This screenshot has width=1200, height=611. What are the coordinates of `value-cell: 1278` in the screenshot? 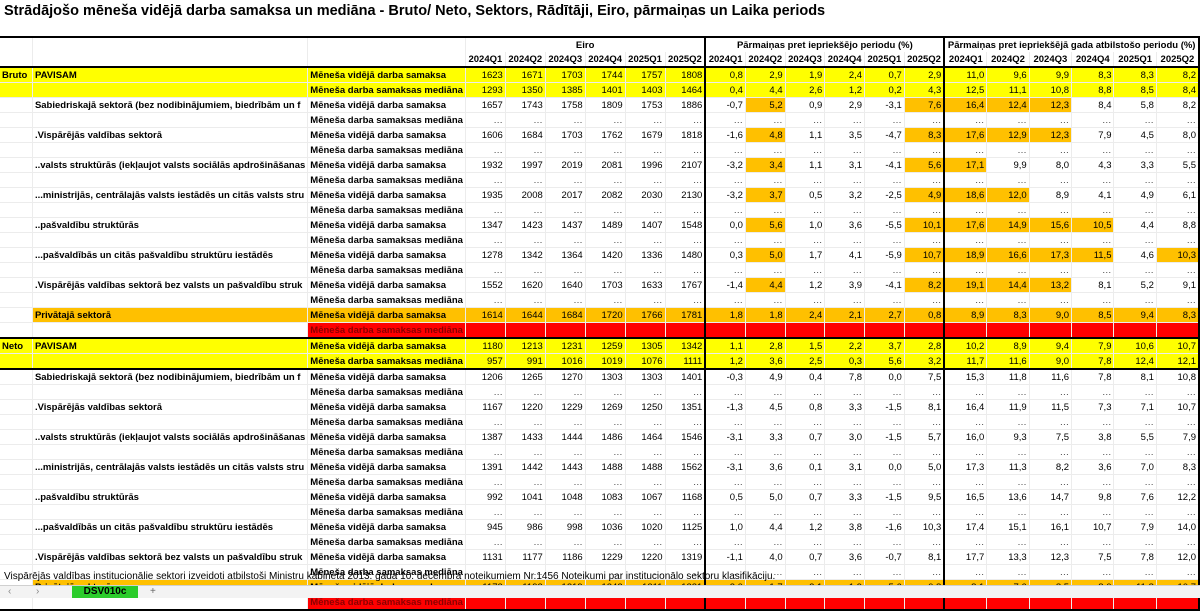 It's located at (485, 255).